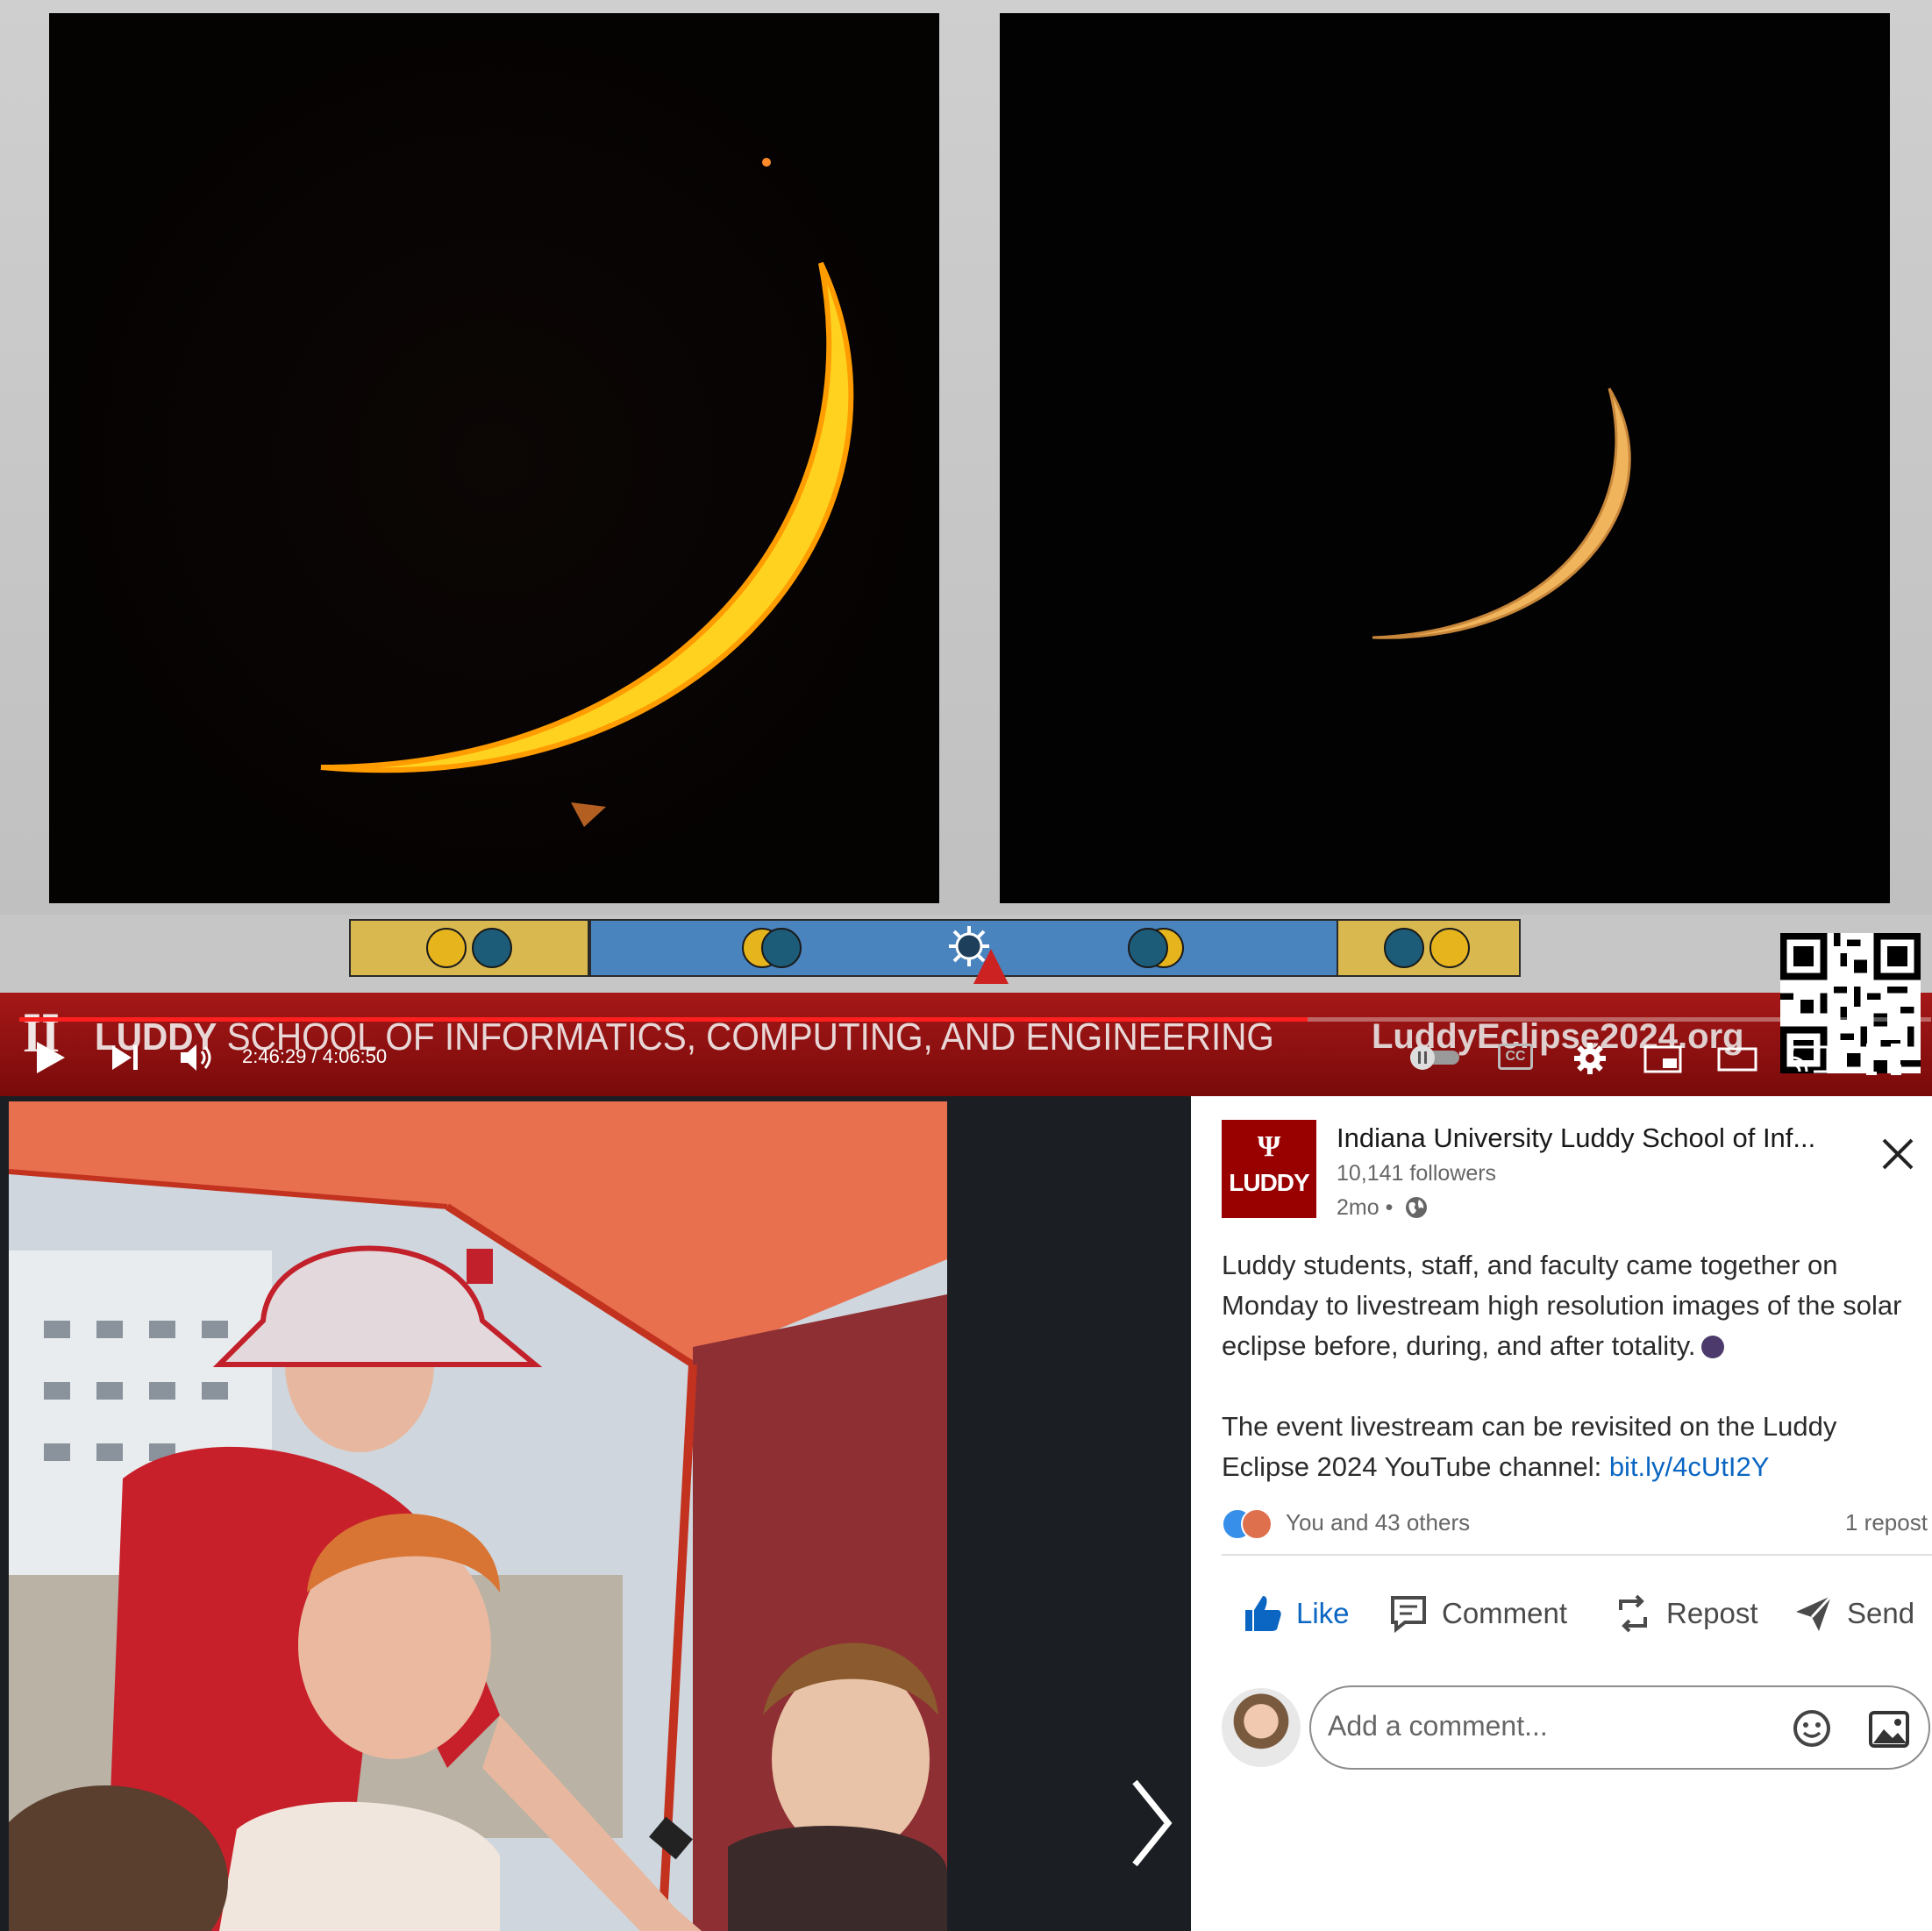 Image resolution: width=1932 pixels, height=1931 pixels. I want to click on cast-icon, so click(1810, 1059).